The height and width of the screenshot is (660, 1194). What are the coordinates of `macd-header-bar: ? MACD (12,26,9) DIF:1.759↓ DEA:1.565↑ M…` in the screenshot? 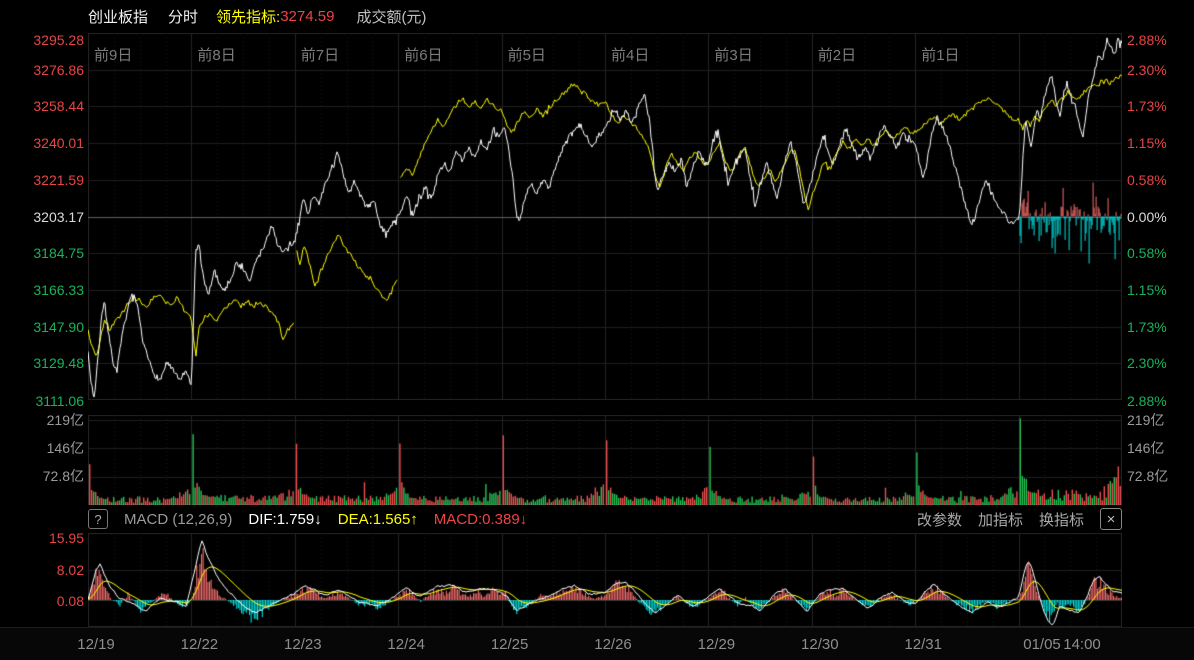 It's located at (605, 519).